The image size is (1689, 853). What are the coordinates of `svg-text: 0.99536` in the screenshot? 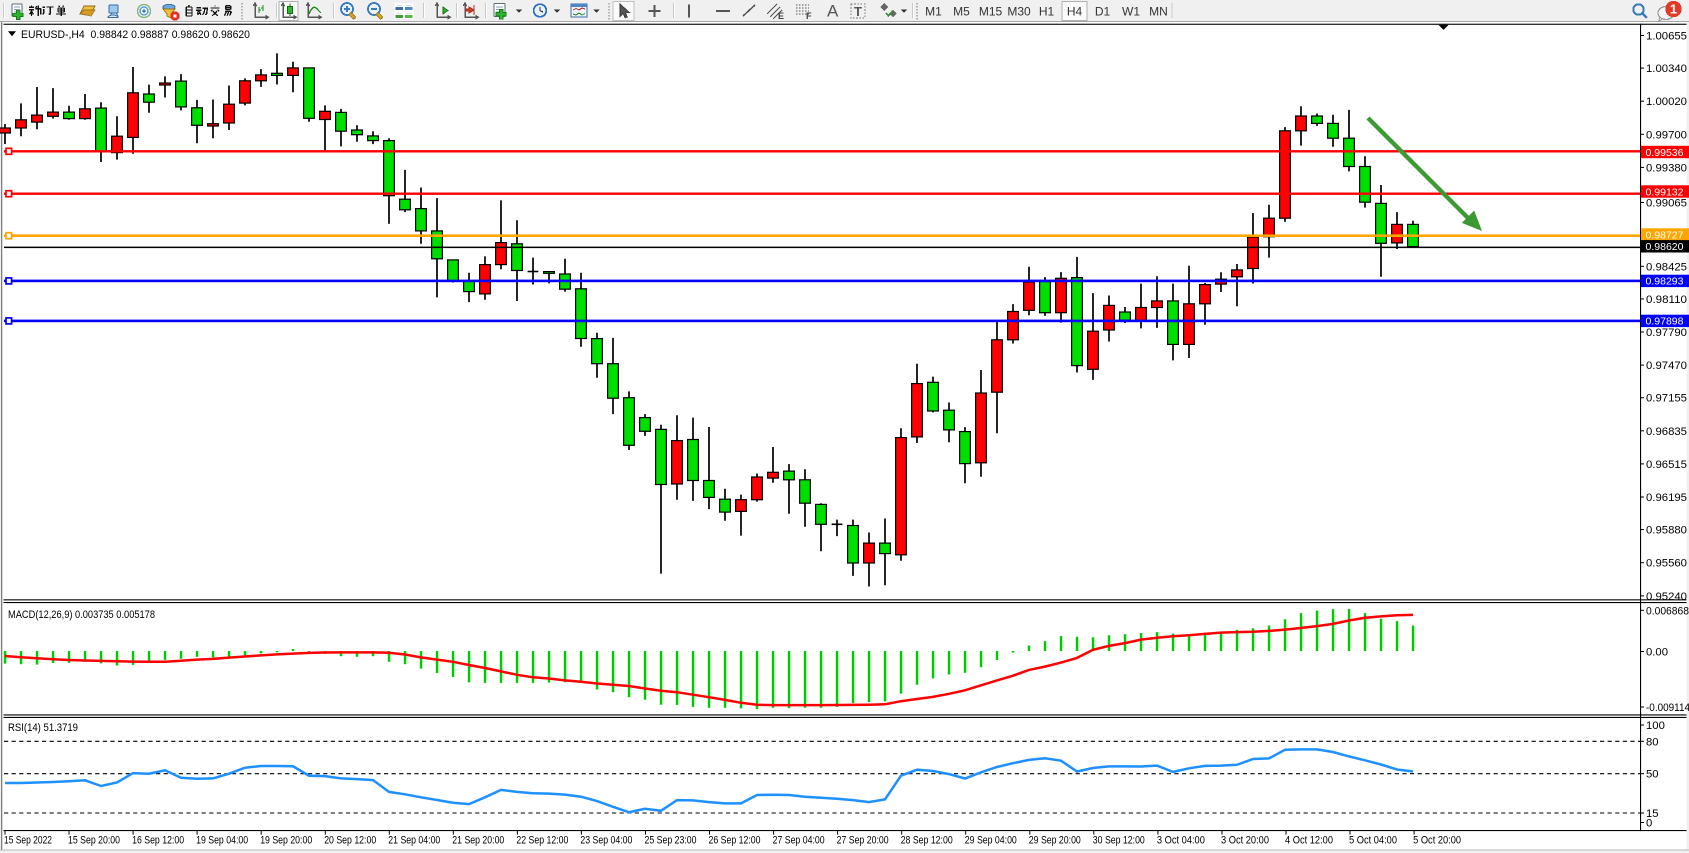 It's located at (1665, 153).